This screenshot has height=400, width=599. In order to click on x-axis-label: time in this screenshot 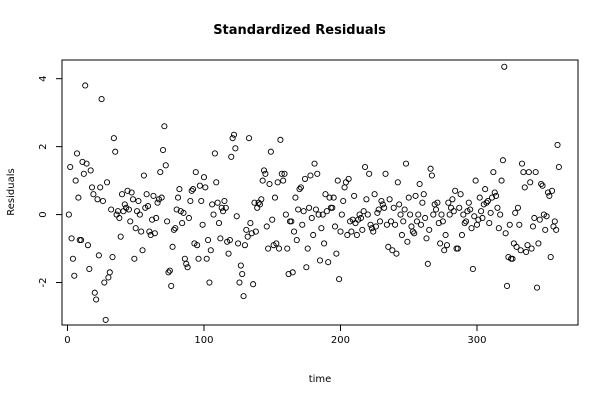, I will do `click(320, 379)`.